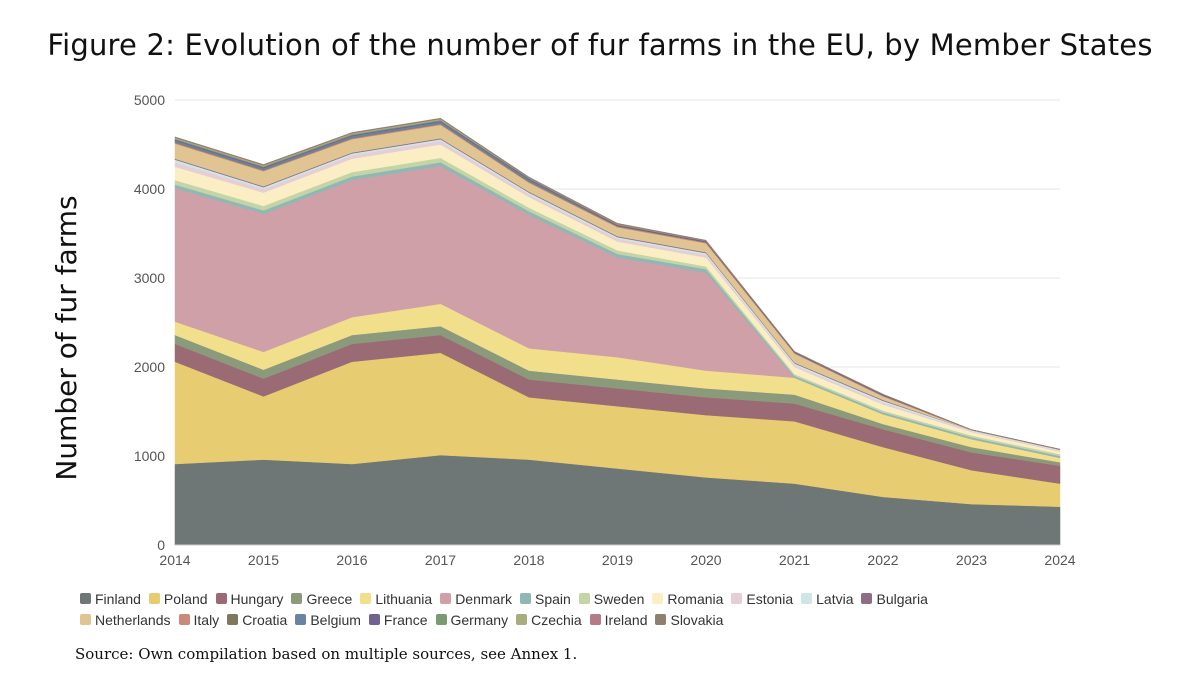 The height and width of the screenshot is (675, 1200). Describe the element at coordinates (133, 619) in the screenshot. I see `legend-label: Netherlands` at that location.